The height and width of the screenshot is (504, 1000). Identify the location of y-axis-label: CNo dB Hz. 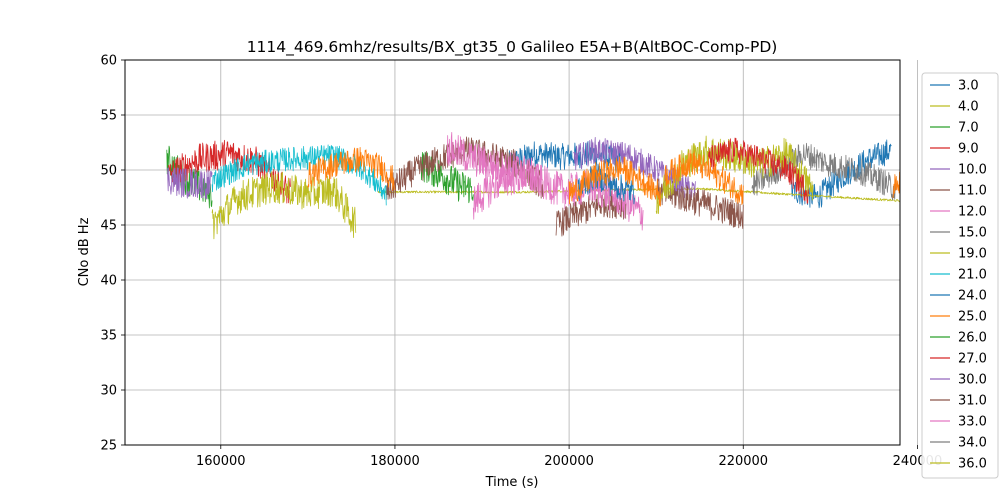
(84, 251).